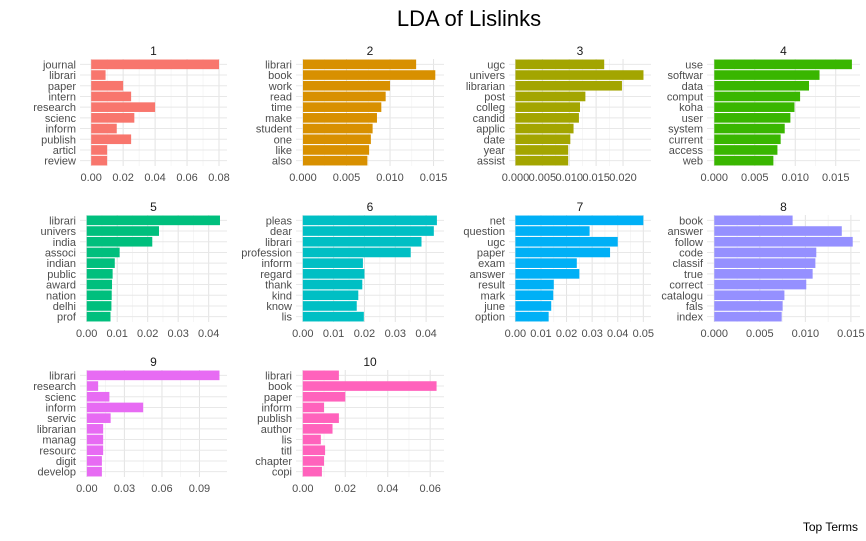  I want to click on bar-applic, so click(544, 128).